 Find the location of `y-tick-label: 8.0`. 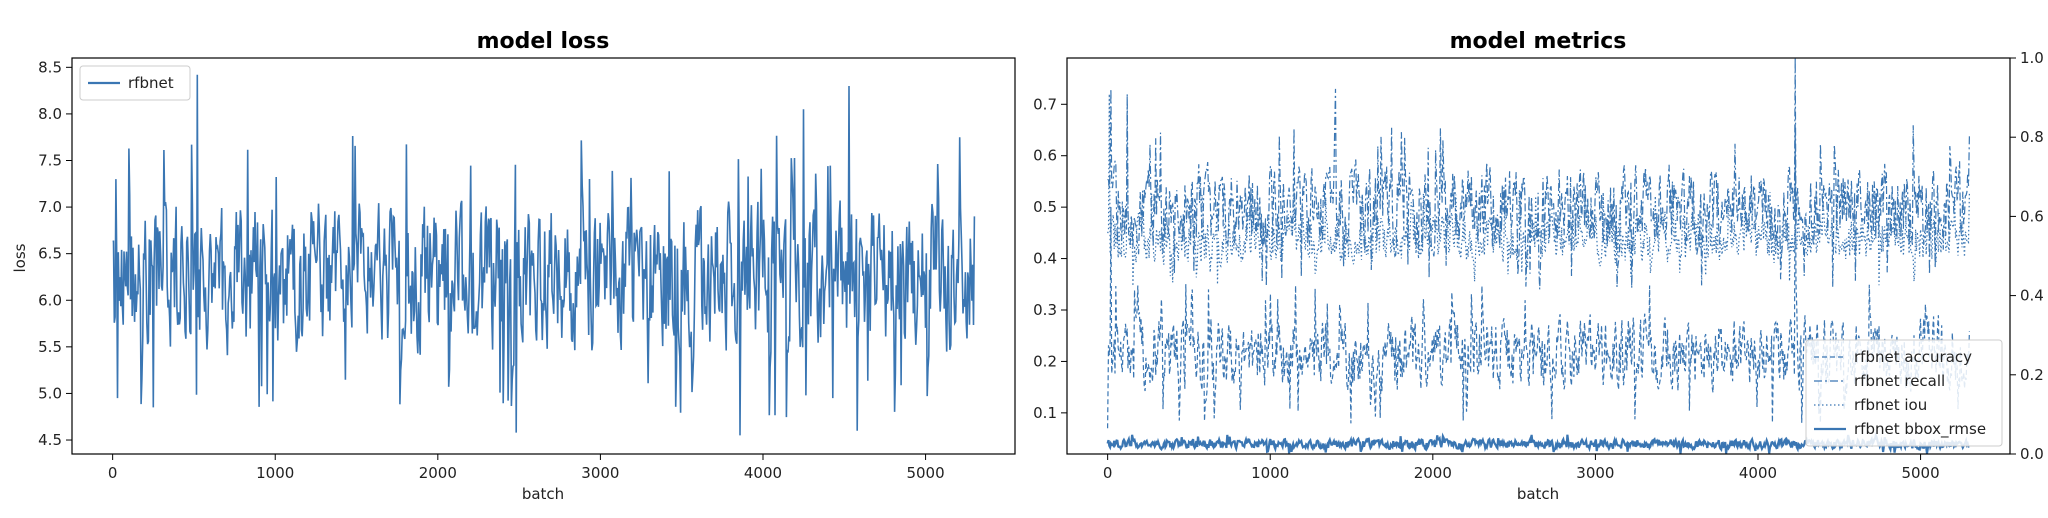

y-tick-label: 8.0 is located at coordinates (50, 114).